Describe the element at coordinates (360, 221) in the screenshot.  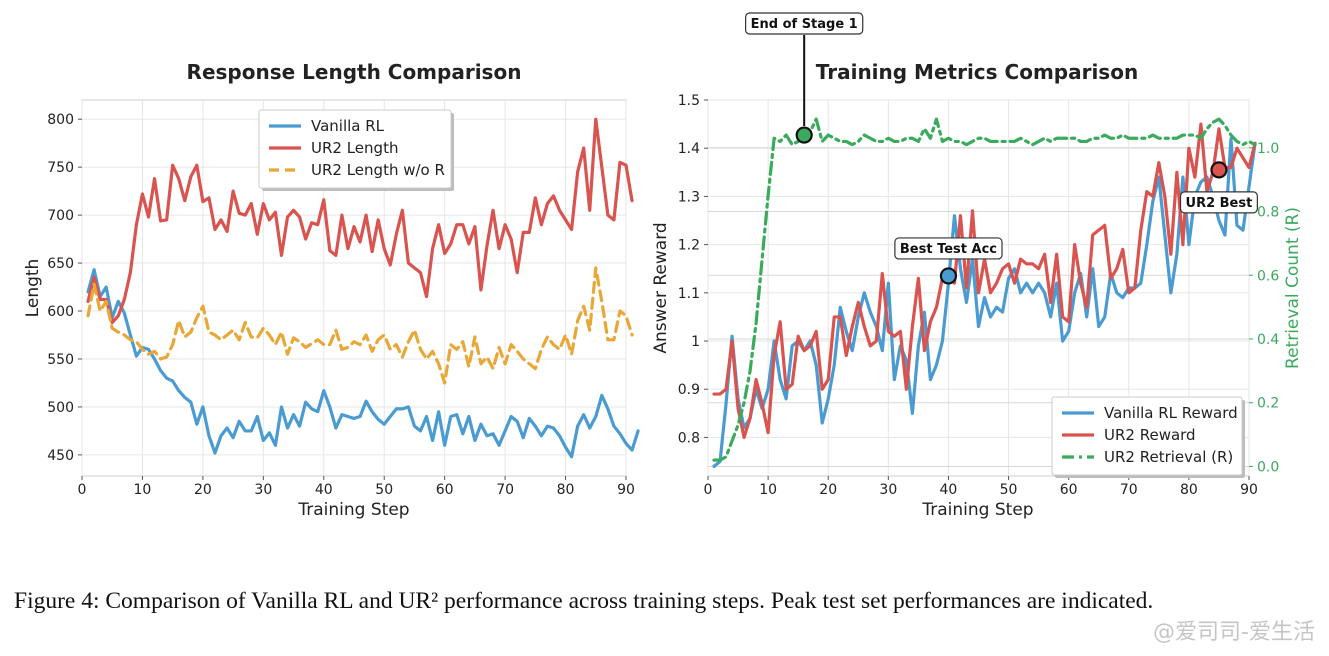
I see `series-line-ur2-length` at that location.